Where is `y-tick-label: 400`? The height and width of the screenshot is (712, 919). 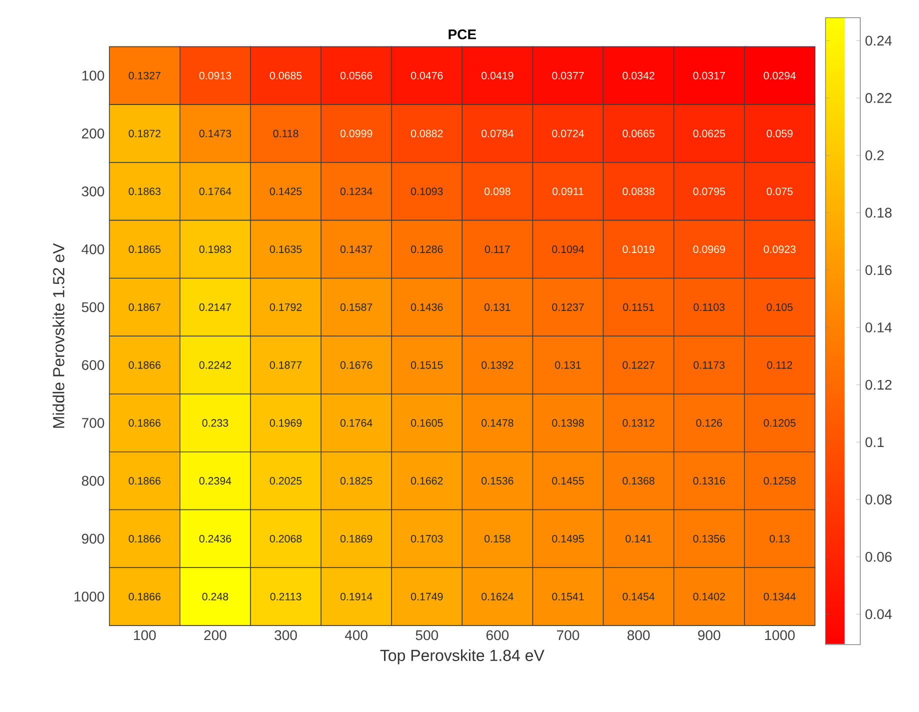
y-tick-label: 400 is located at coordinates (93, 249).